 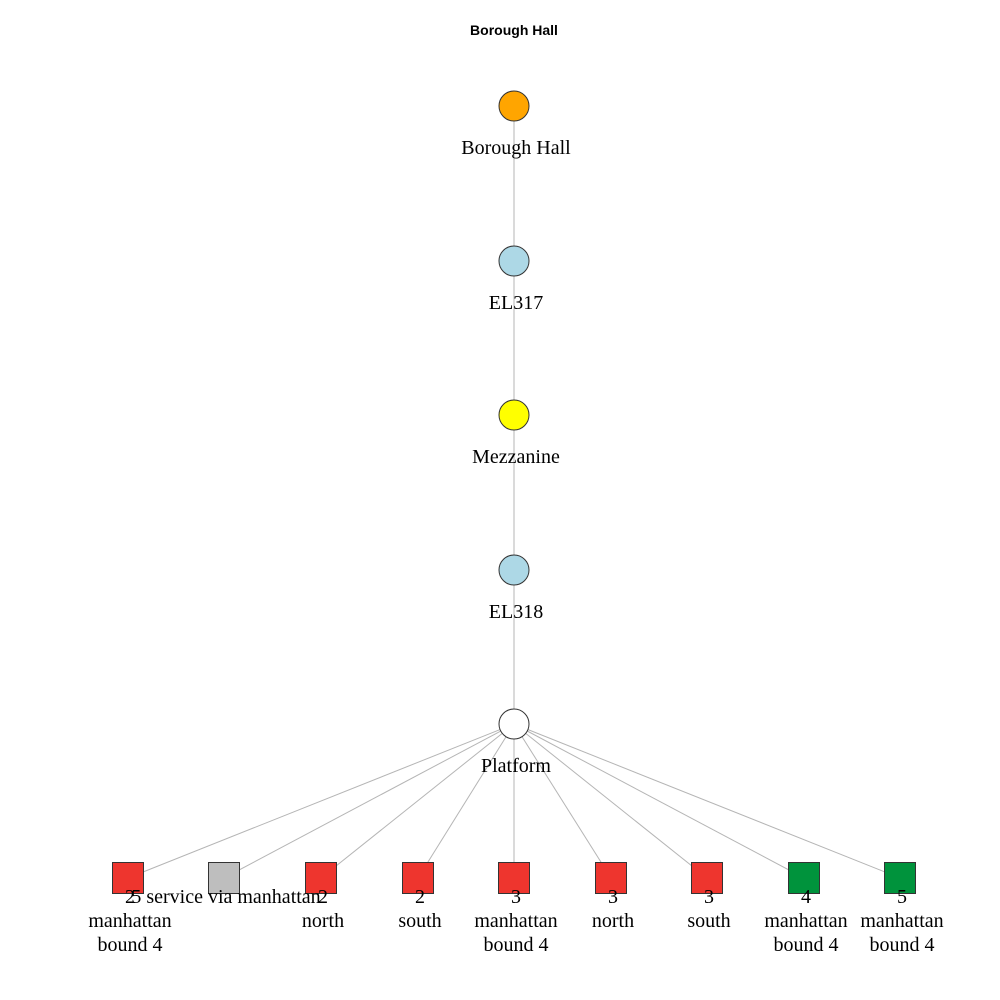 I want to click on node-n3, so click(x=514, y=570).